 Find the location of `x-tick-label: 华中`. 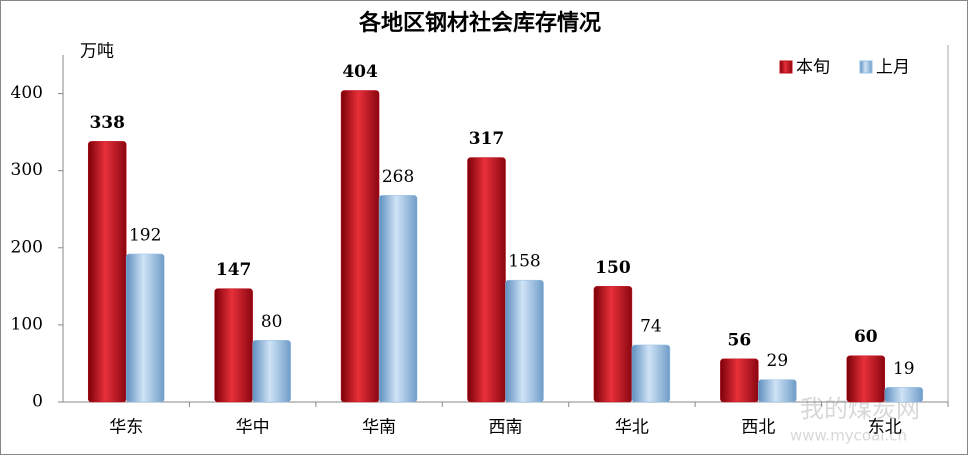

x-tick-label: 华中 is located at coordinates (253, 428).